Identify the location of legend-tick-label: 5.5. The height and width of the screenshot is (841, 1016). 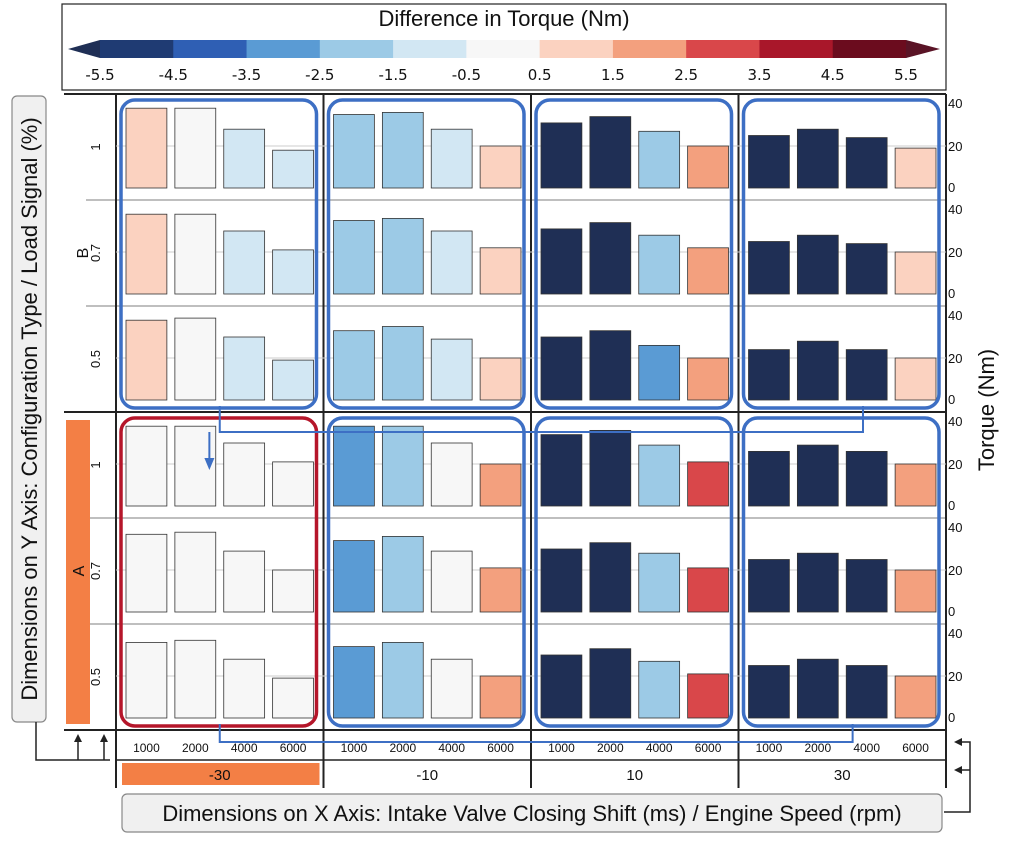
(906, 75).